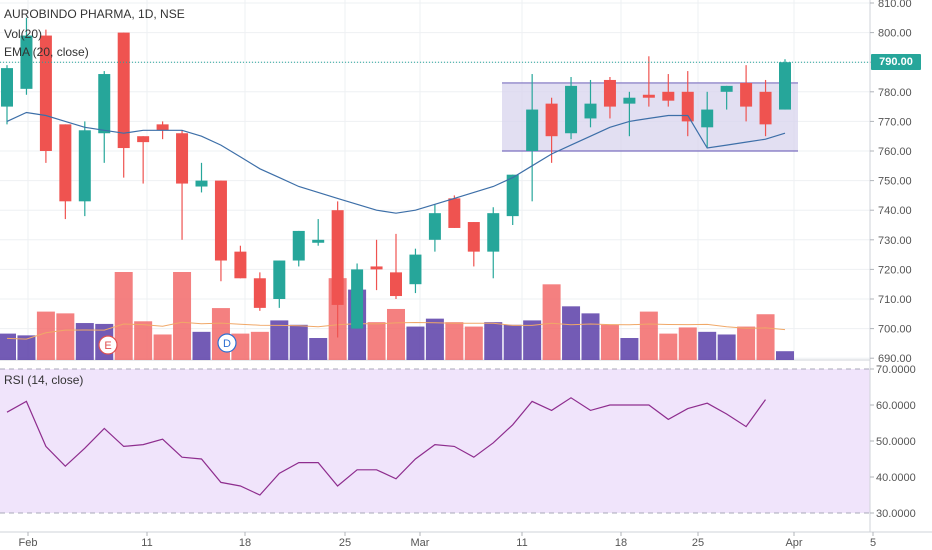 The image size is (932, 550). I want to click on rsi-line, so click(386, 446).